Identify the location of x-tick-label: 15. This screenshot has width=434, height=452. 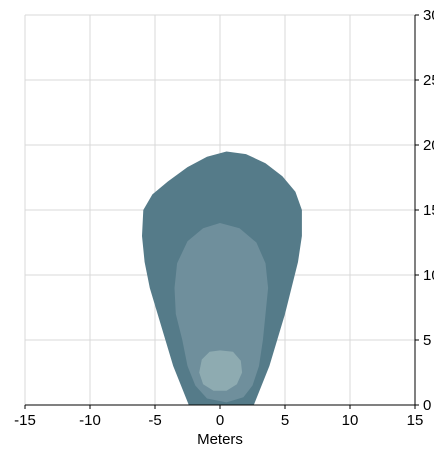
(415, 420).